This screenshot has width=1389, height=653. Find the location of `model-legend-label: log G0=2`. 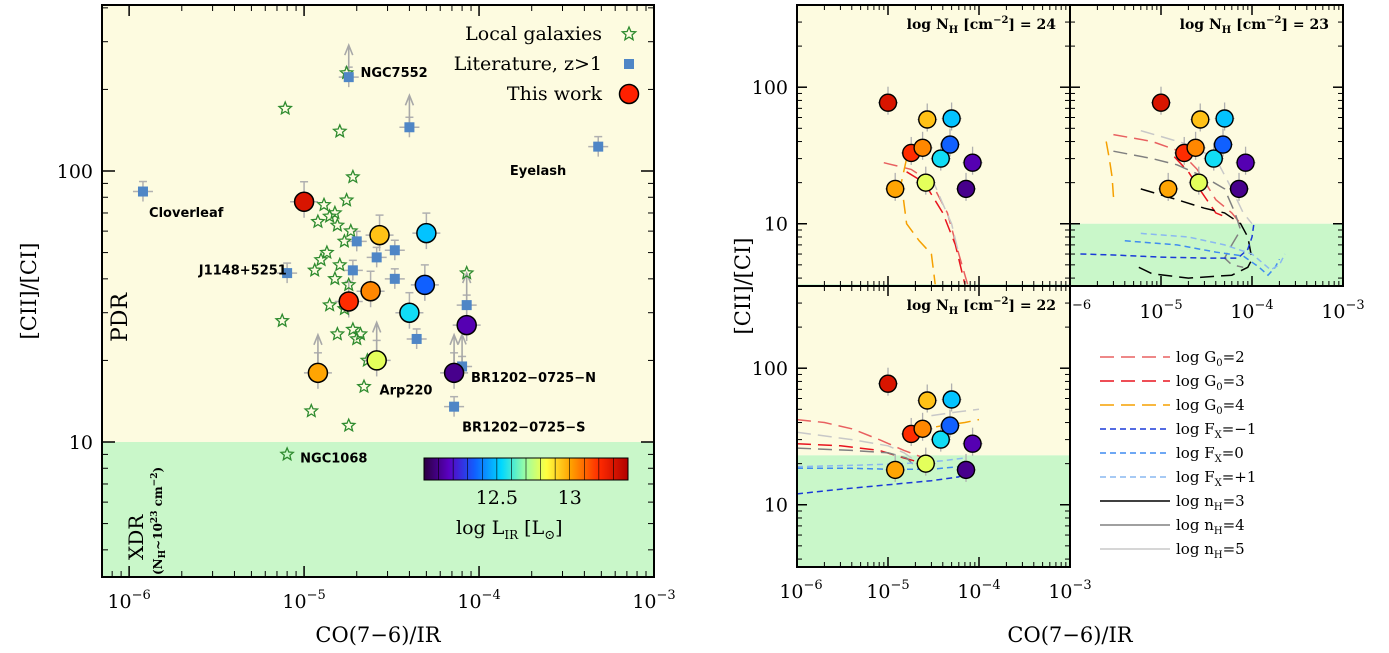

model-legend-label: log G0=2 is located at coordinates (1210, 358).